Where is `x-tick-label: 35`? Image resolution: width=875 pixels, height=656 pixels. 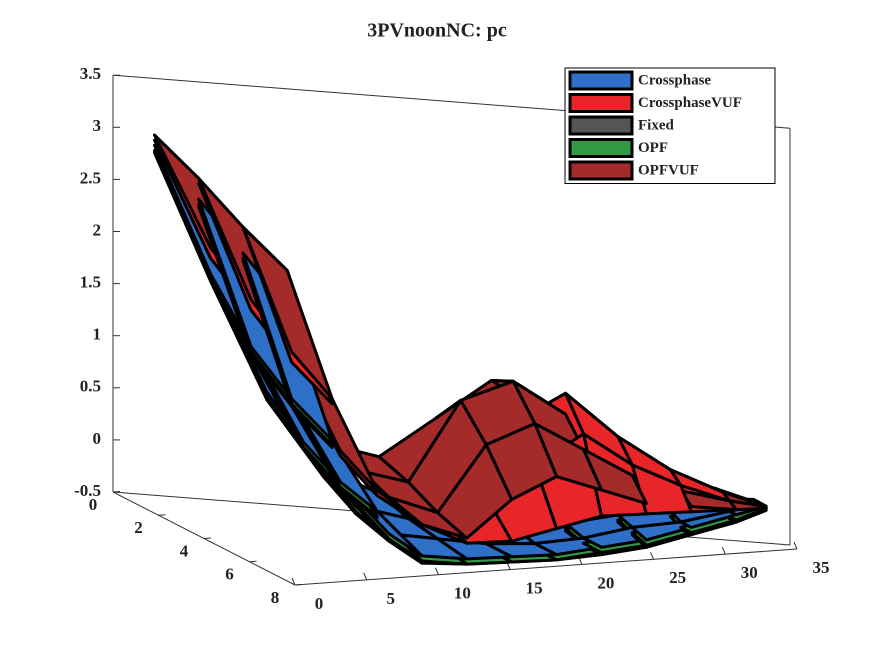 x-tick-label: 35 is located at coordinates (821, 567).